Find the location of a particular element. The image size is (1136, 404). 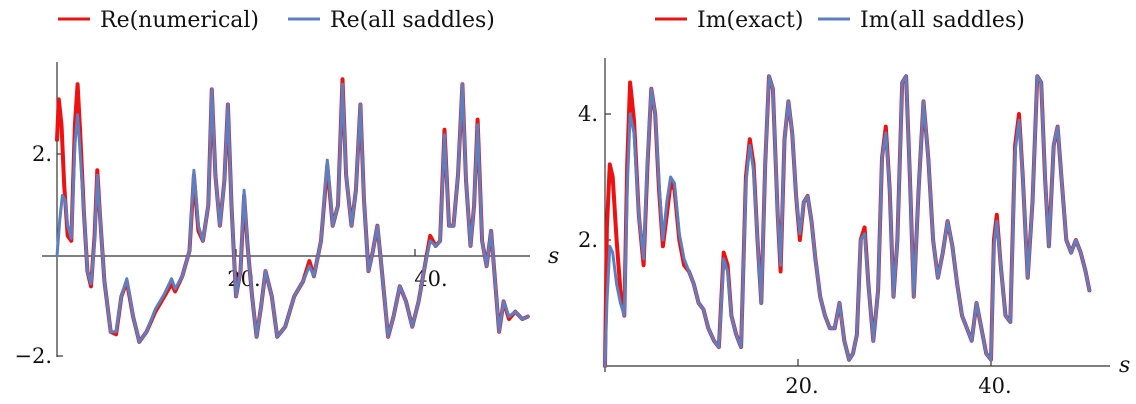

legend-label-1: Re(all saddles) is located at coordinates (412, 20).